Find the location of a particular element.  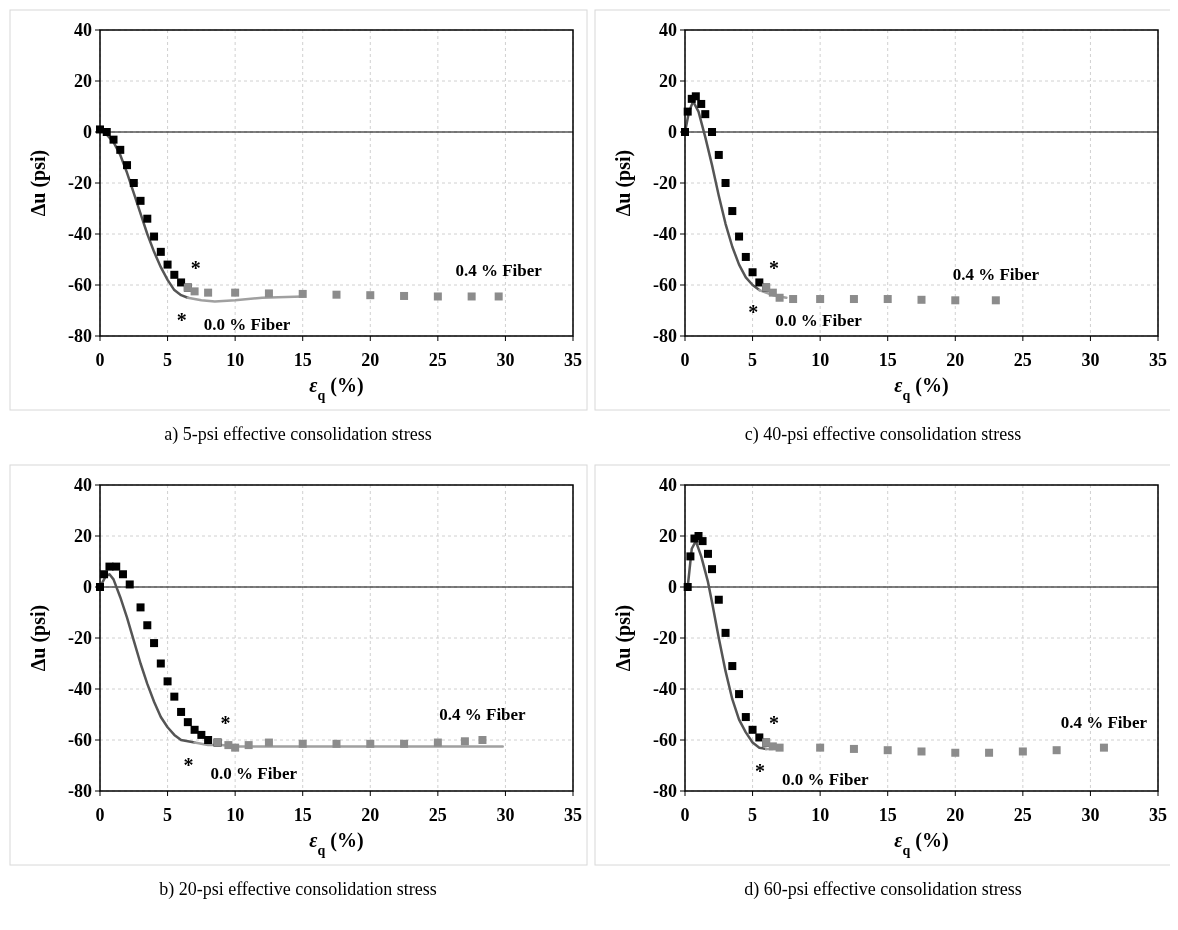

text: d) 60-psi effective consolidation stress is located at coordinates (883, 889).